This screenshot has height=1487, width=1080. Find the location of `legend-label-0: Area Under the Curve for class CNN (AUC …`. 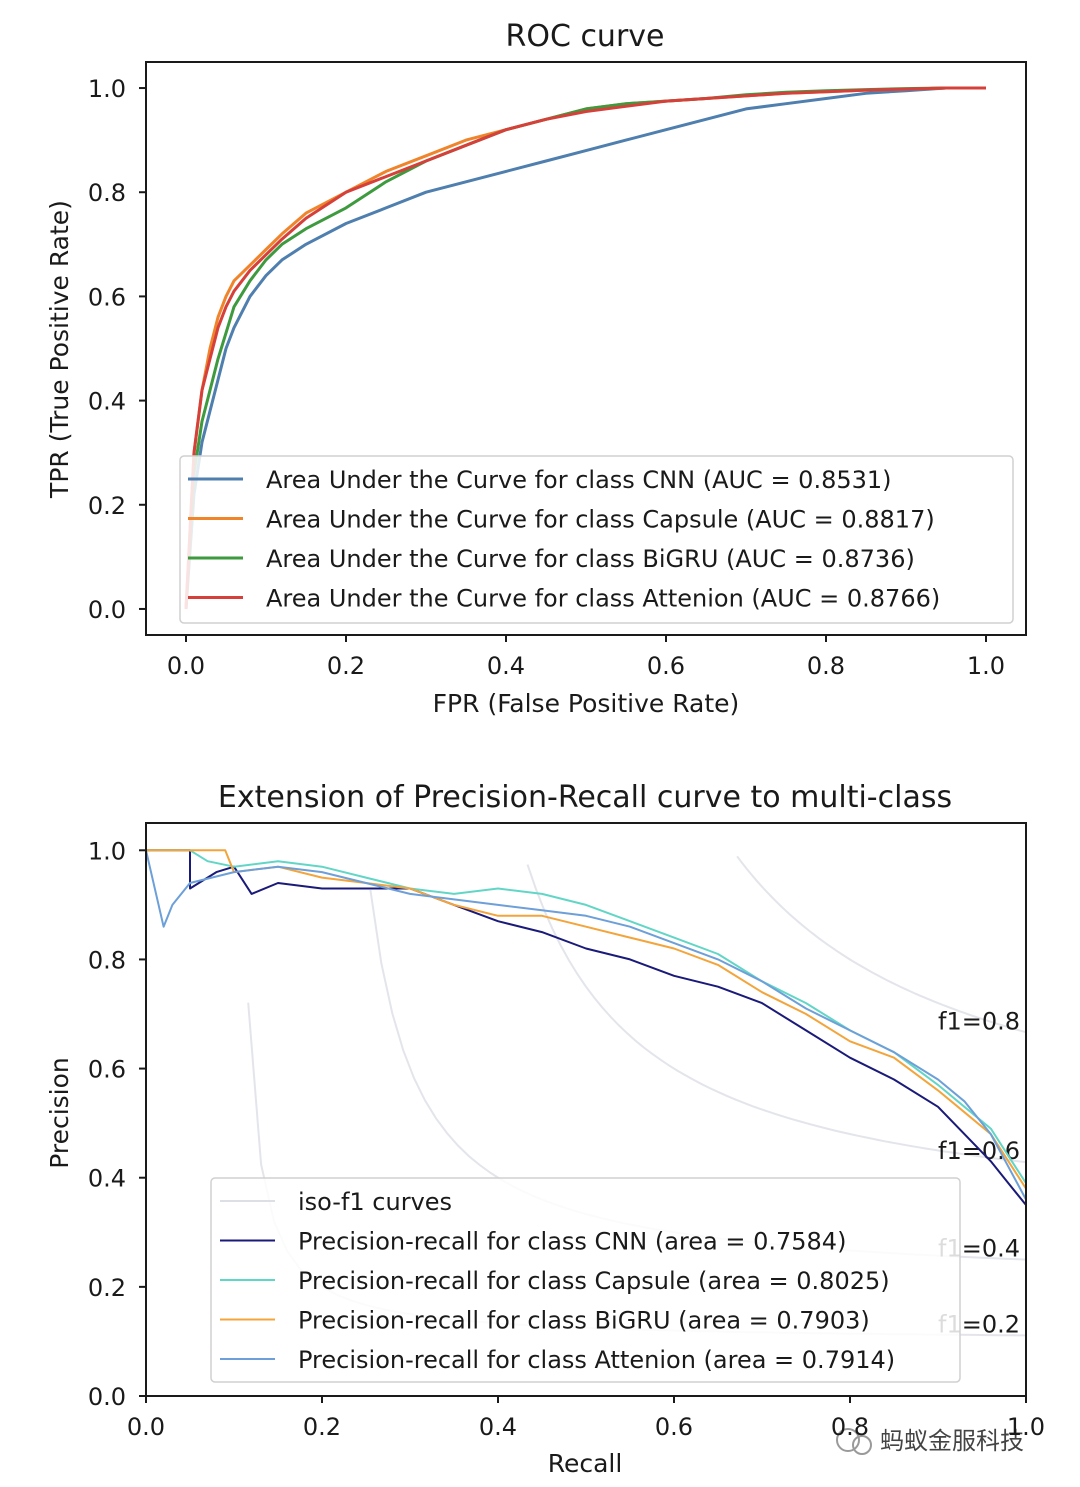

legend-label-0: Area Under the Curve for class CNN (AUC … is located at coordinates (579, 480).